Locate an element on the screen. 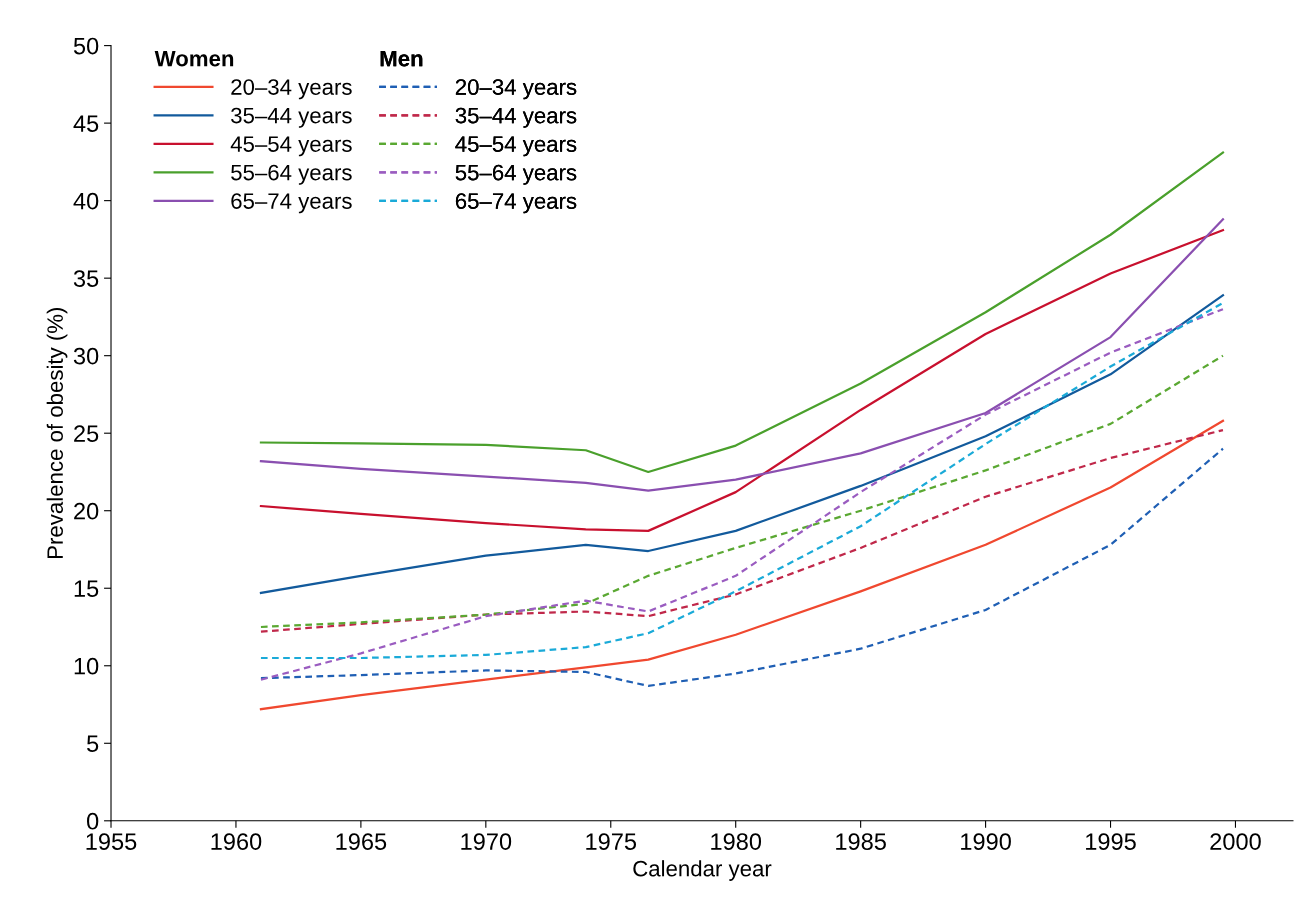 This screenshot has height=912, width=1306. x-tick-label: 1965 is located at coordinates (361, 841).